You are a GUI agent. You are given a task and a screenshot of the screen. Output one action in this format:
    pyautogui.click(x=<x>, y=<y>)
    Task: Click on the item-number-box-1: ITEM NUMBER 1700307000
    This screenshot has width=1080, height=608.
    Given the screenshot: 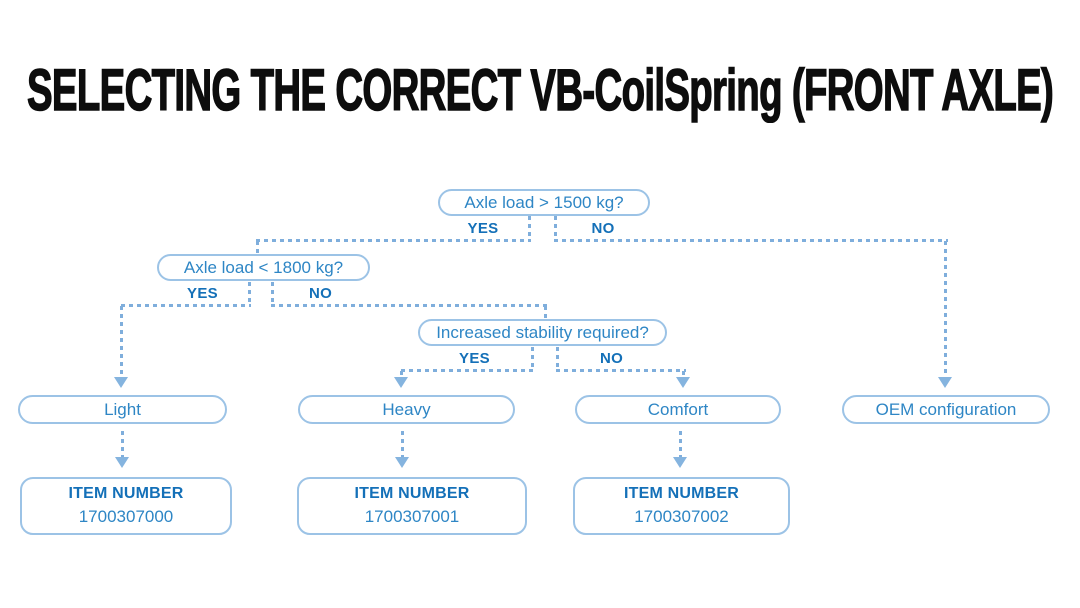 What is the action you would take?
    pyautogui.click(x=126, y=506)
    